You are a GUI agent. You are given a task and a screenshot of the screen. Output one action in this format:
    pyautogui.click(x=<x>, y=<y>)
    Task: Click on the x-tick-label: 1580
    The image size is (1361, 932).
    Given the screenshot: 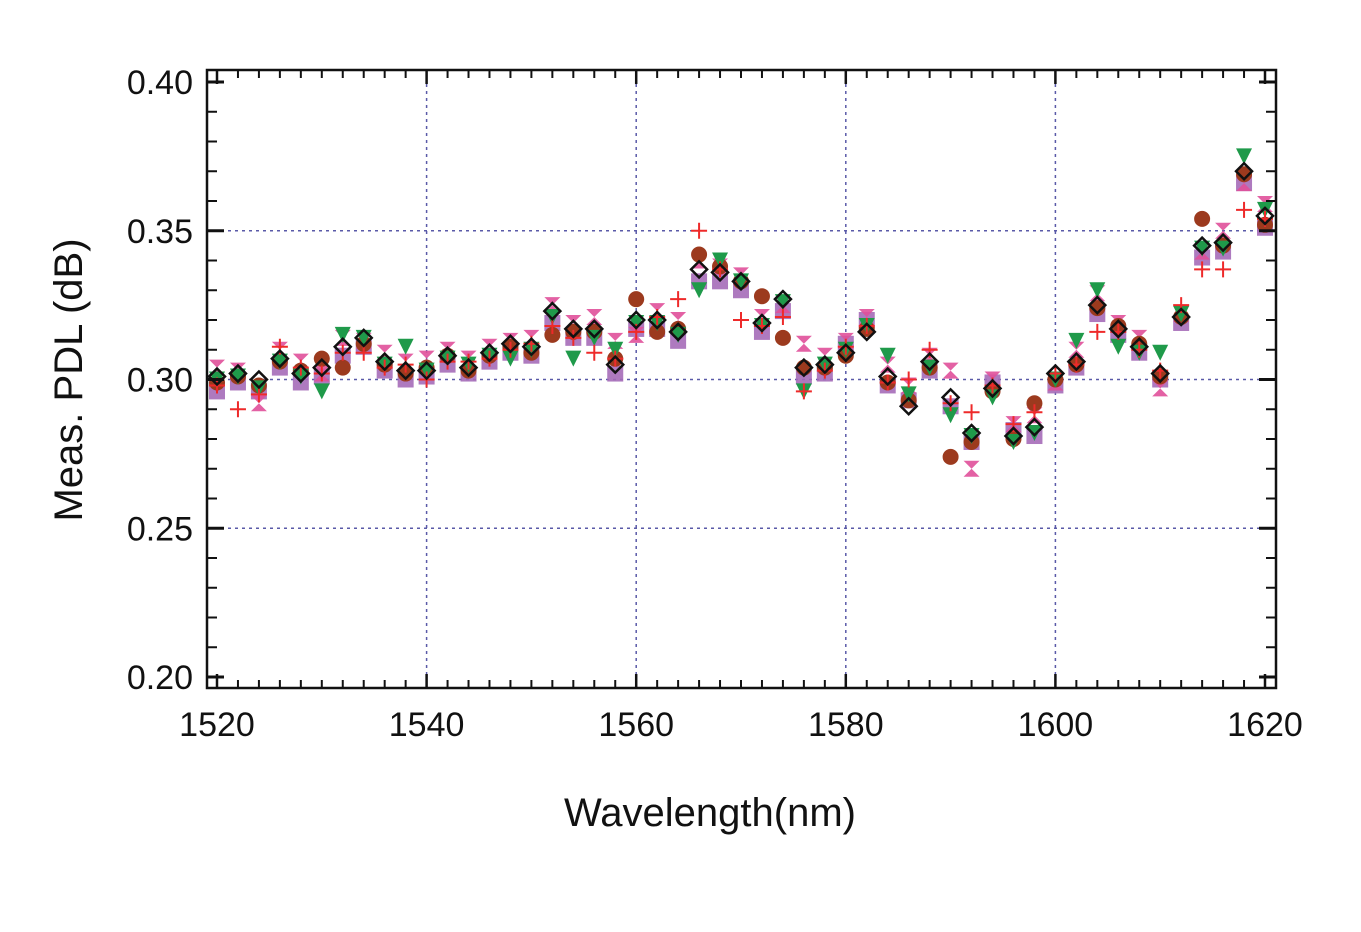 What is the action you would take?
    pyautogui.click(x=846, y=725)
    